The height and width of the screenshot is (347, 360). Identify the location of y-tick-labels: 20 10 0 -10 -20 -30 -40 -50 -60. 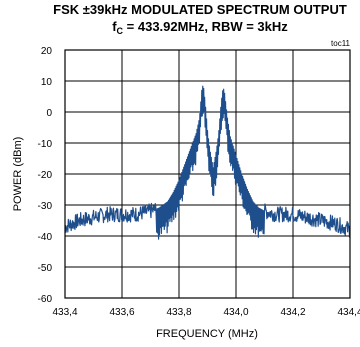
(45, 175).